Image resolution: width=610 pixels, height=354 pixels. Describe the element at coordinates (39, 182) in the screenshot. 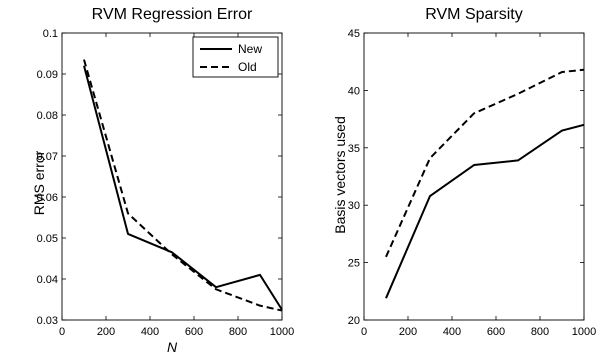

I see `y-axis-label: RMS error` at that location.